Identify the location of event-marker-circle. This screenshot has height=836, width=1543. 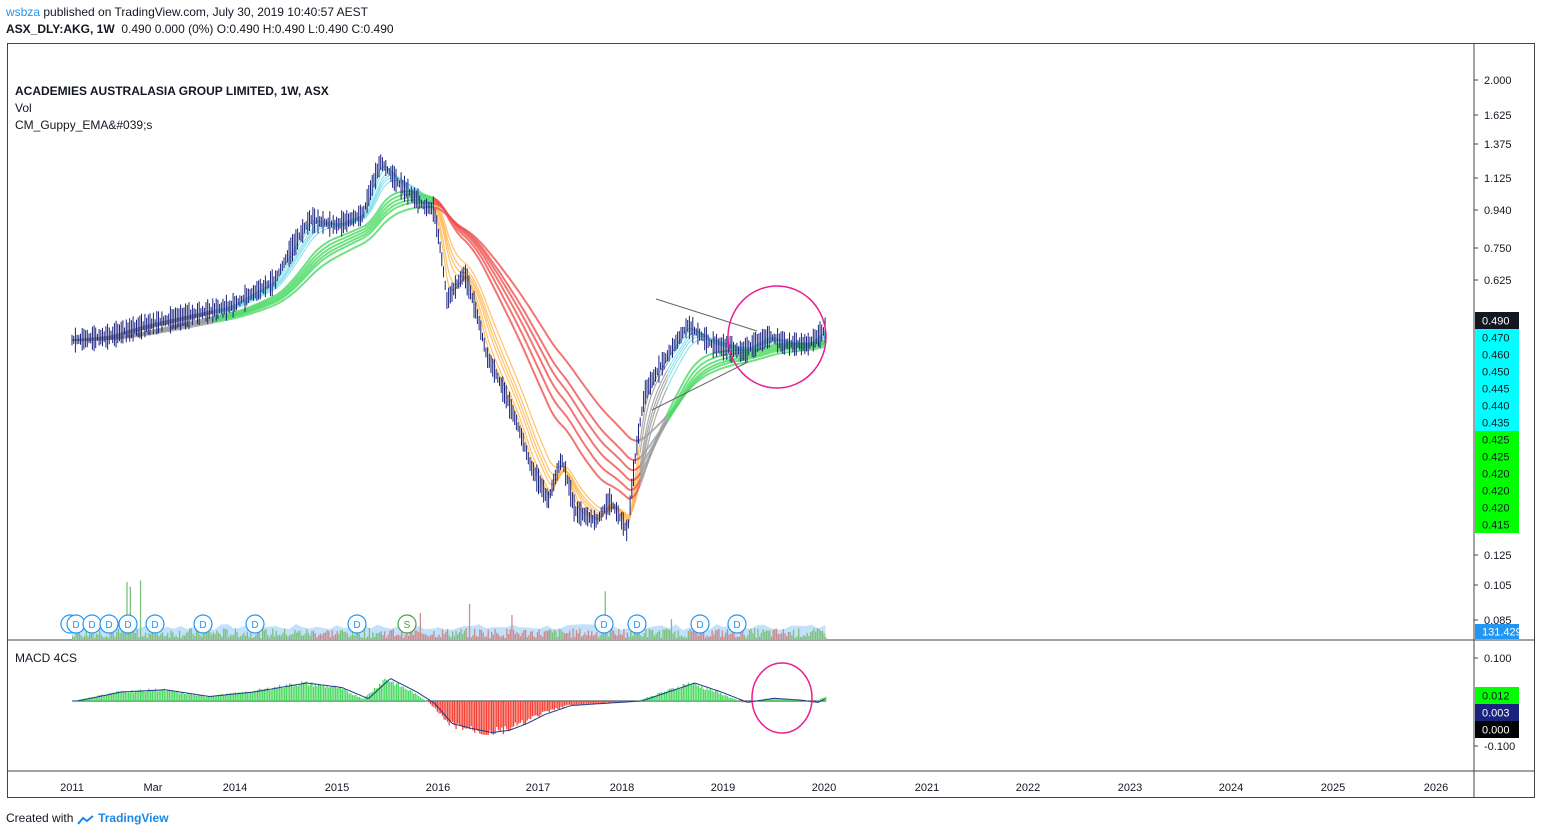
(203, 624).